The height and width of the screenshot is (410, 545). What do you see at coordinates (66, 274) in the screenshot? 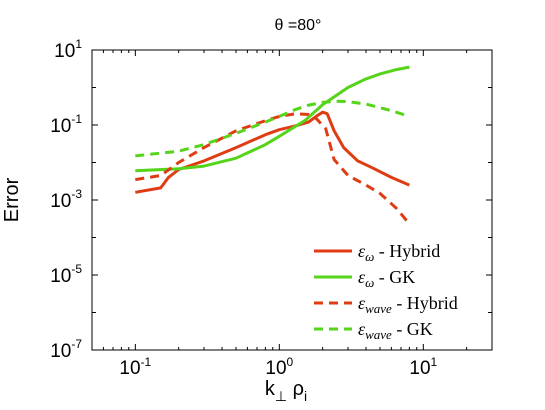
I see `y-tick-label: 10⁻⁵` at bounding box center [66, 274].